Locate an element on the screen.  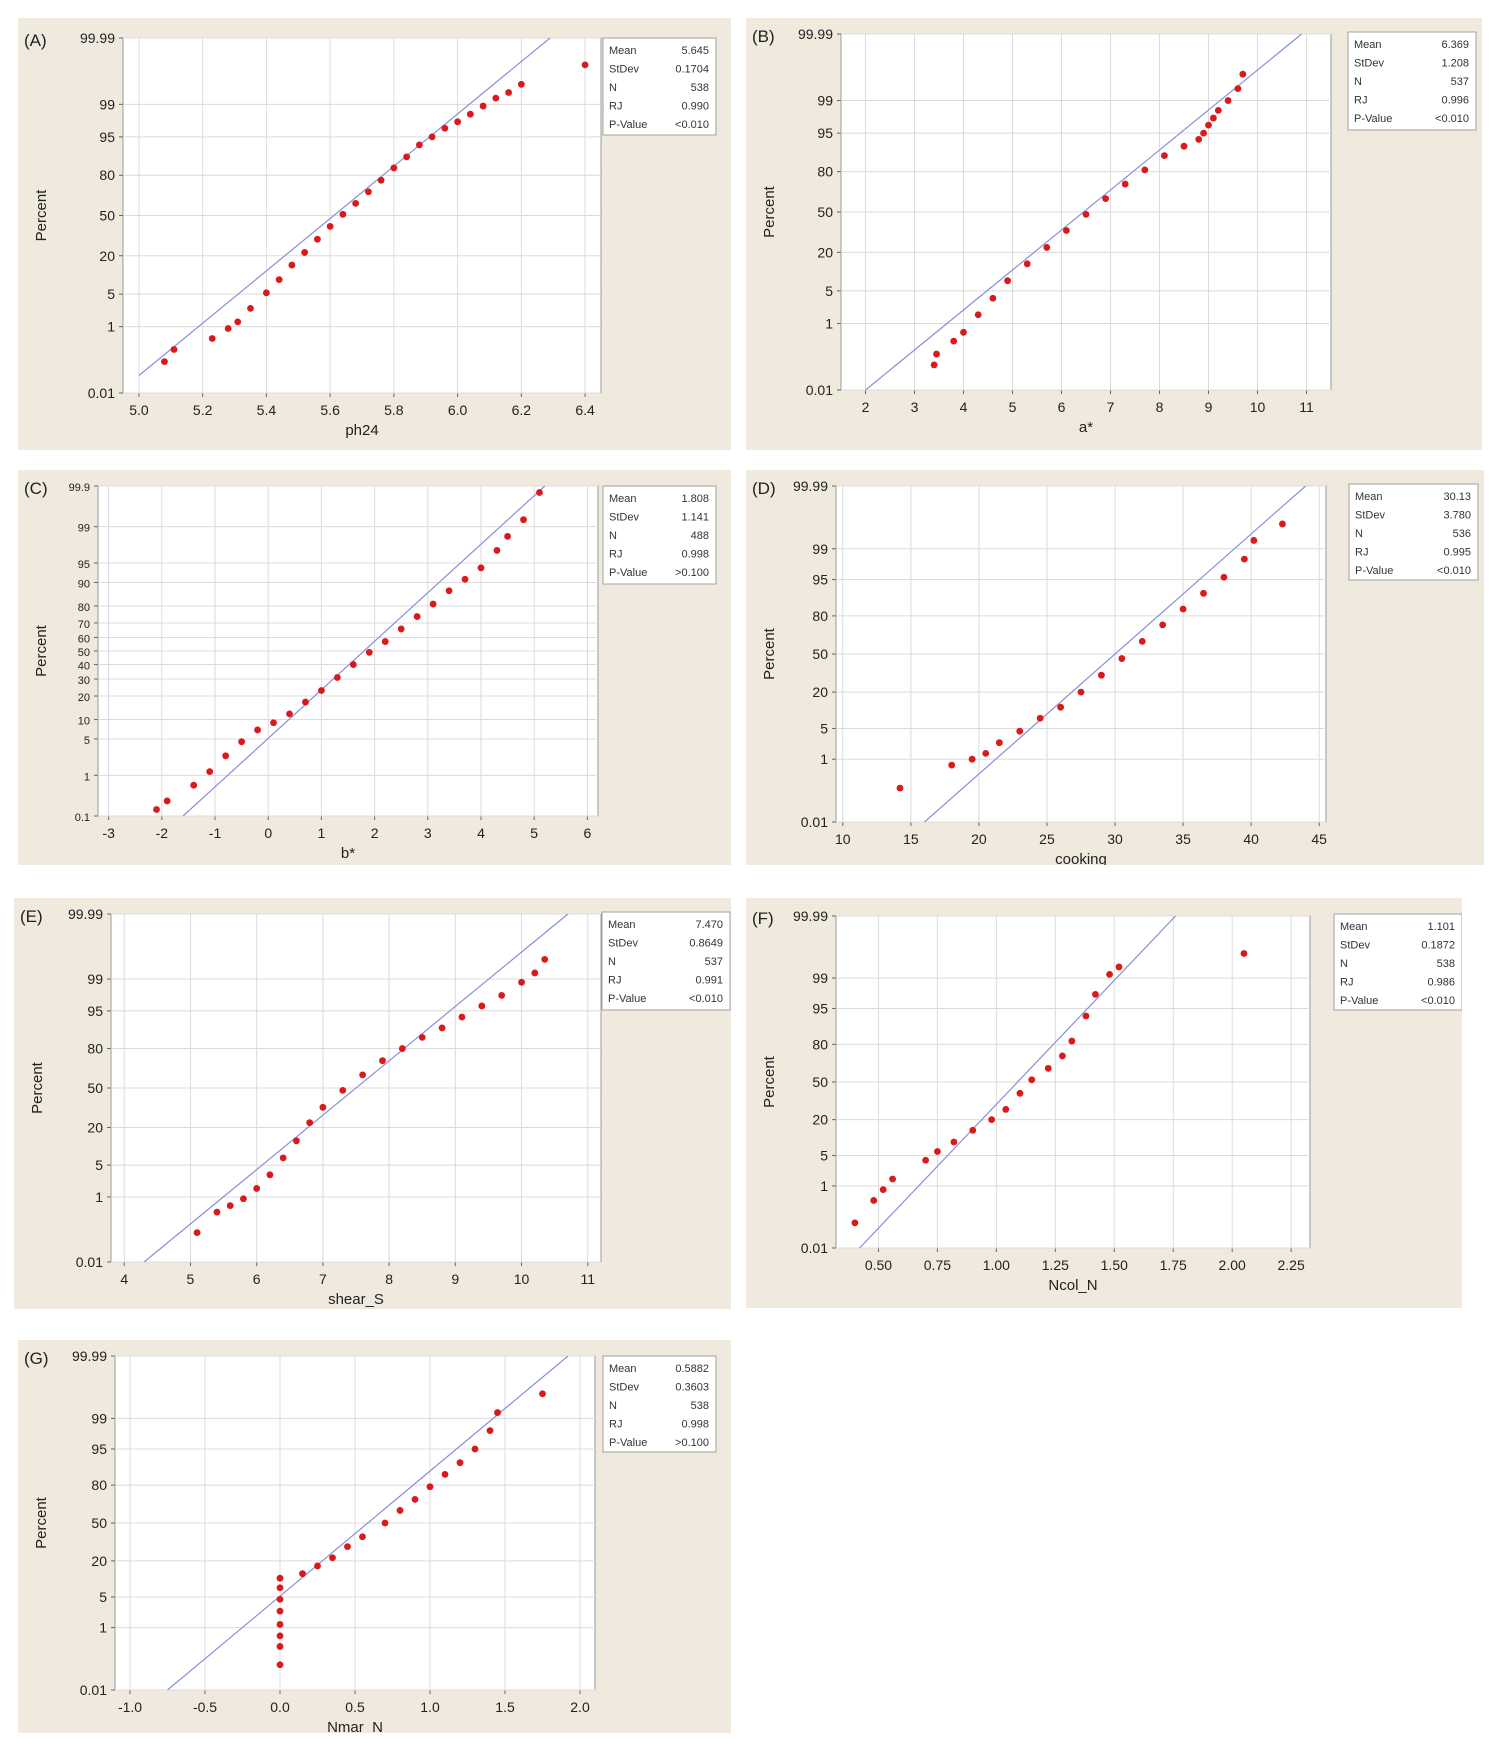
y-tick-label-1: 1 is located at coordinates (103, 1628).